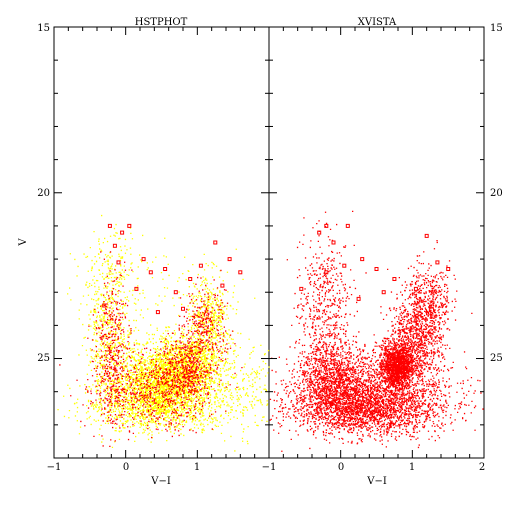 The image size is (512, 512). What do you see at coordinates (23, 242) in the screenshot?
I see `y-axis-label: V` at bounding box center [23, 242].